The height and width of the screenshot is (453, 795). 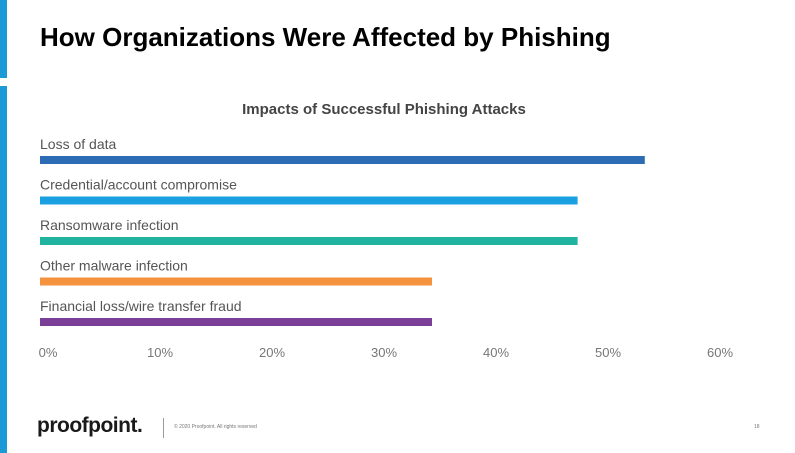 I want to click on chart-title: Impacts of Successful Phishing Attacks, so click(x=384, y=109).